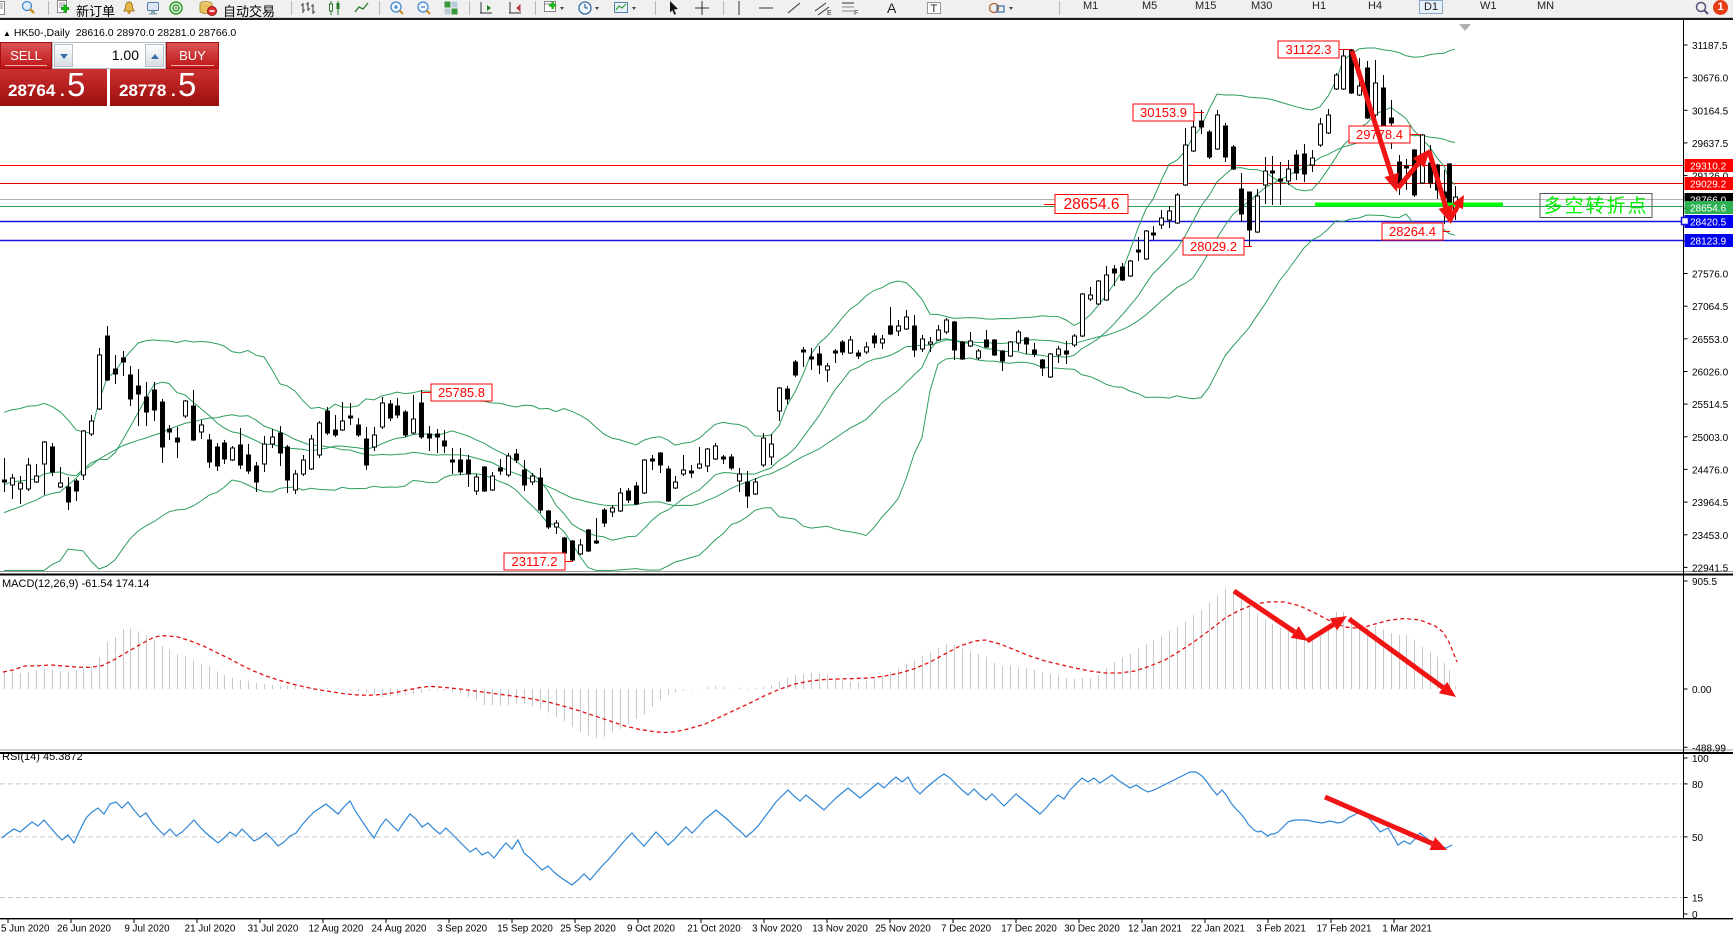  What do you see at coordinates (1710, 46) in the screenshot?
I see `svg-text: 31187.5` at bounding box center [1710, 46].